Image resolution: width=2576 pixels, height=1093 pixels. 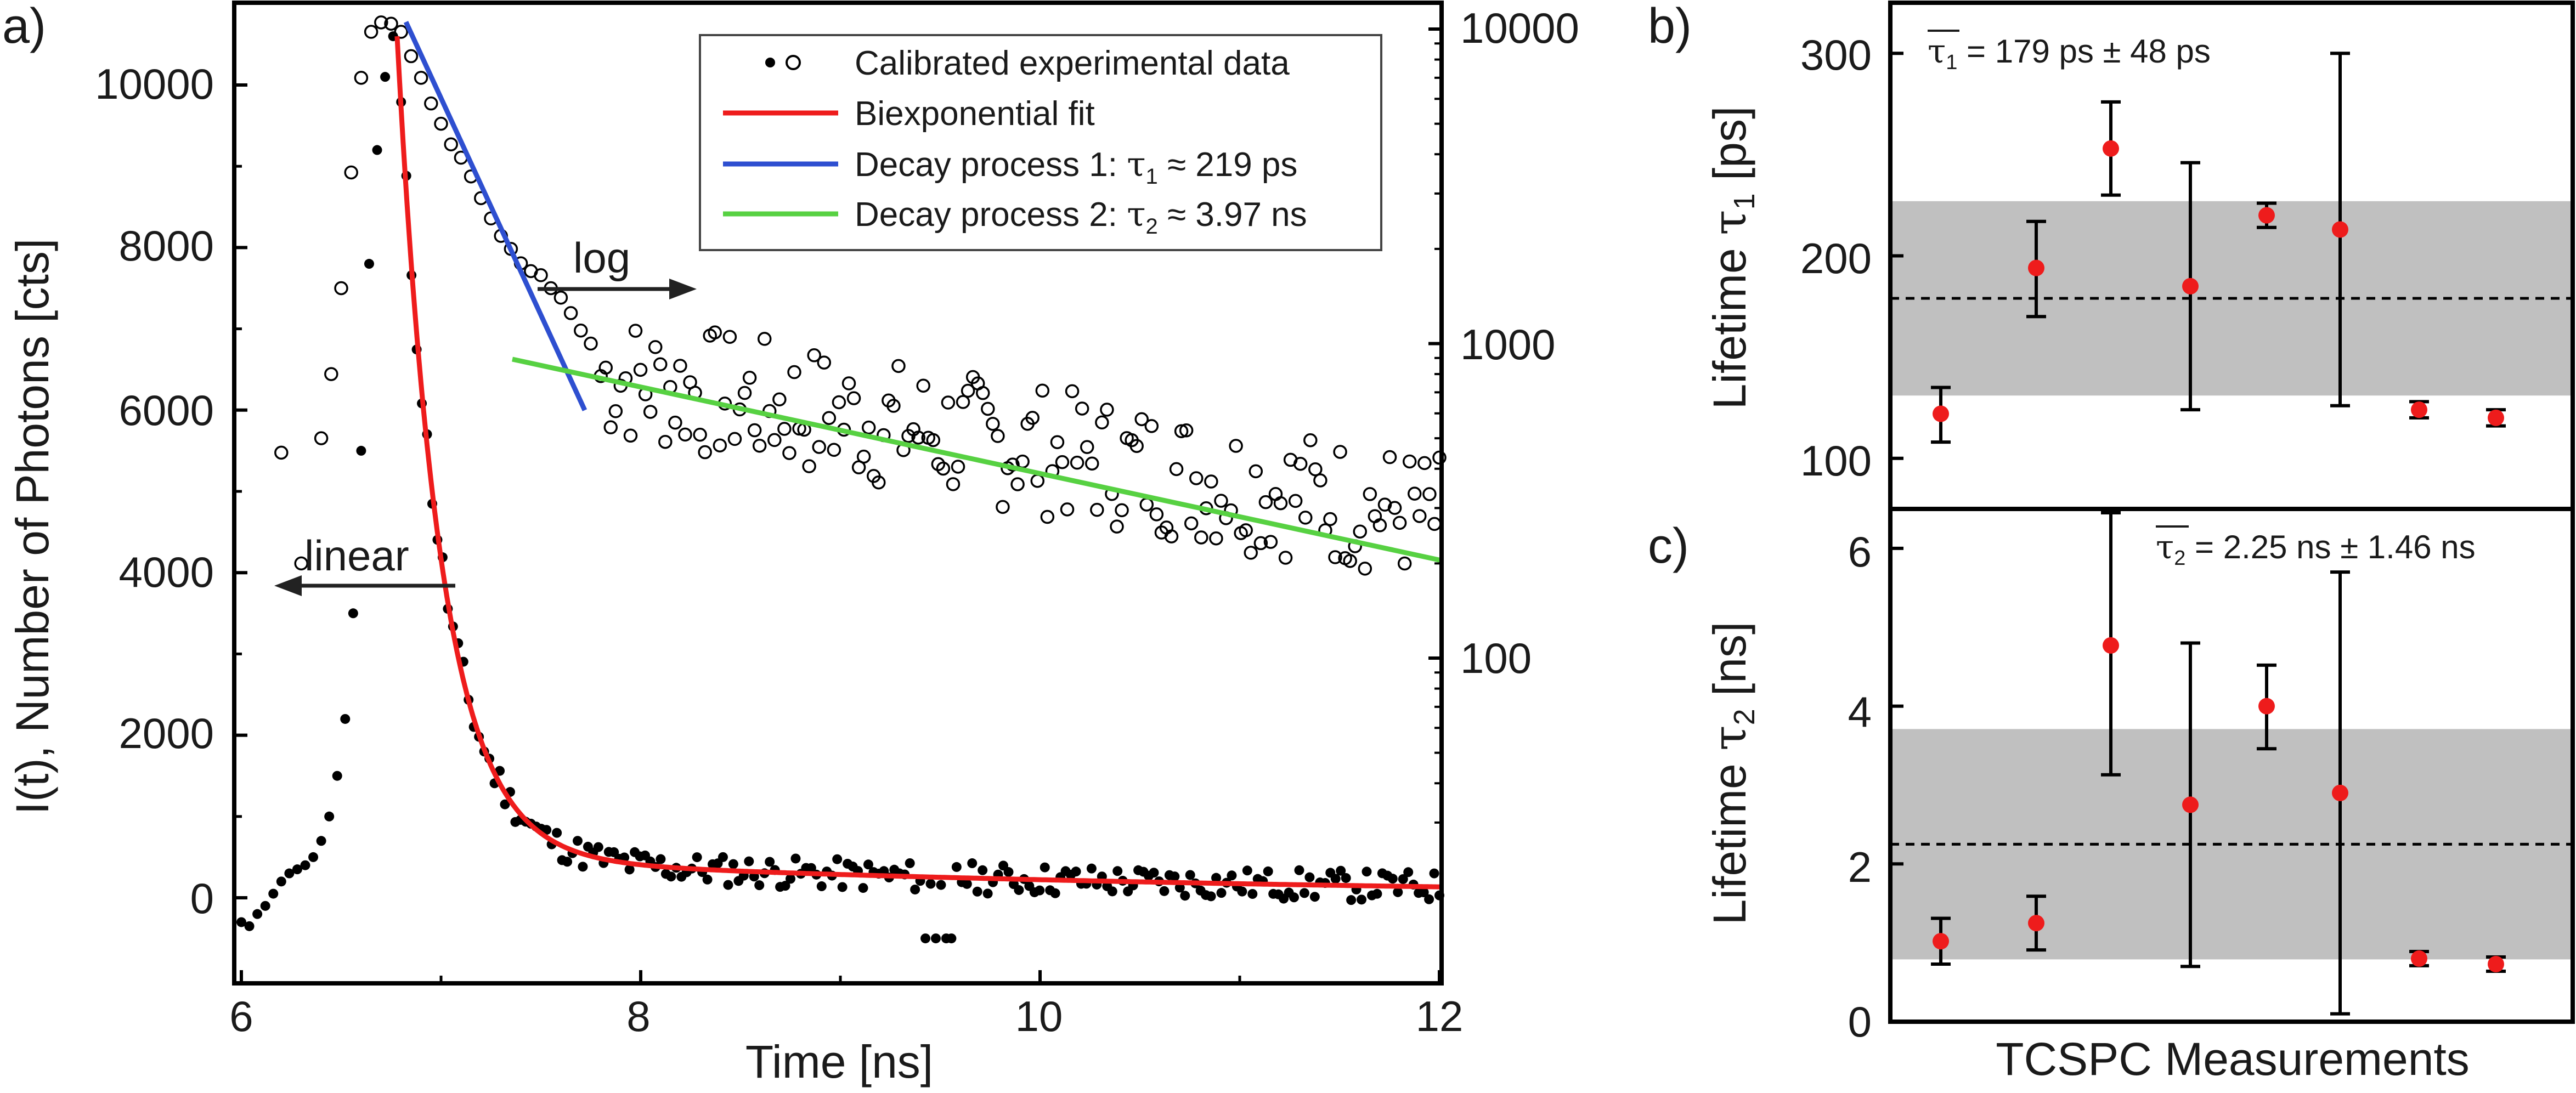 I want to click on linear-arrow, so click(x=364, y=585).